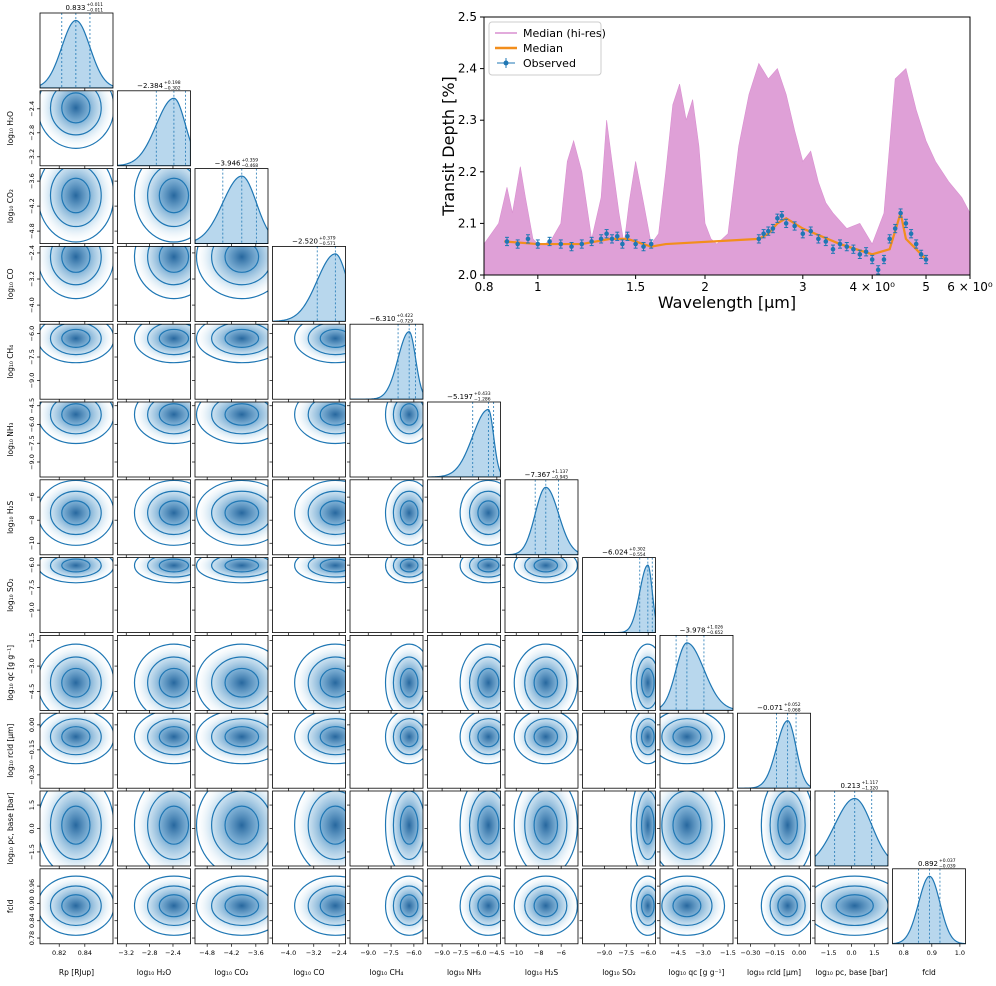  I want to click on x-tick-label: −4.8, so click(207, 953).